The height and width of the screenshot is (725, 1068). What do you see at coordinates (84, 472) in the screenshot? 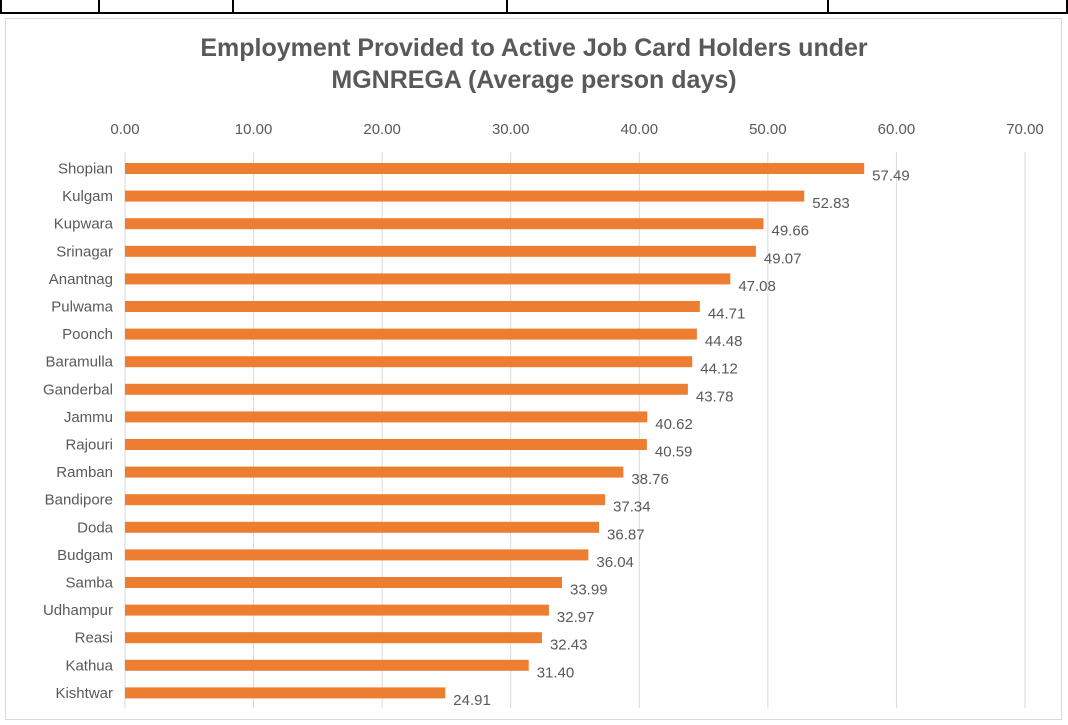
I see `category-label: Ramban` at bounding box center [84, 472].